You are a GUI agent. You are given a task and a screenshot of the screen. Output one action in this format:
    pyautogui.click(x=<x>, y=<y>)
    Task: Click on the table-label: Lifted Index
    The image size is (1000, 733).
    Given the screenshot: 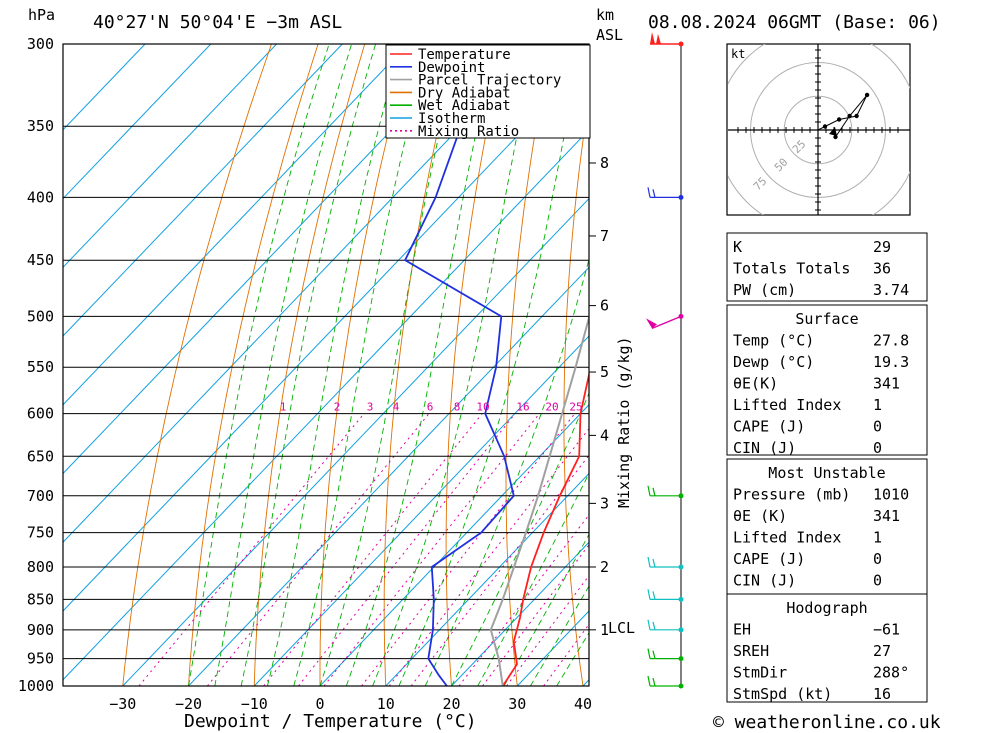 What is the action you would take?
    pyautogui.click(x=787, y=405)
    